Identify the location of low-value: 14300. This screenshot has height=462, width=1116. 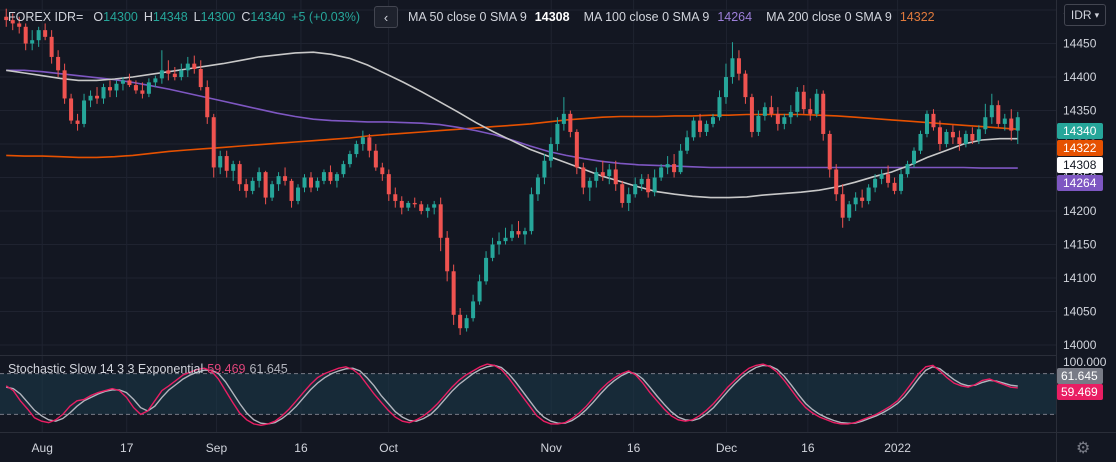
(218, 17).